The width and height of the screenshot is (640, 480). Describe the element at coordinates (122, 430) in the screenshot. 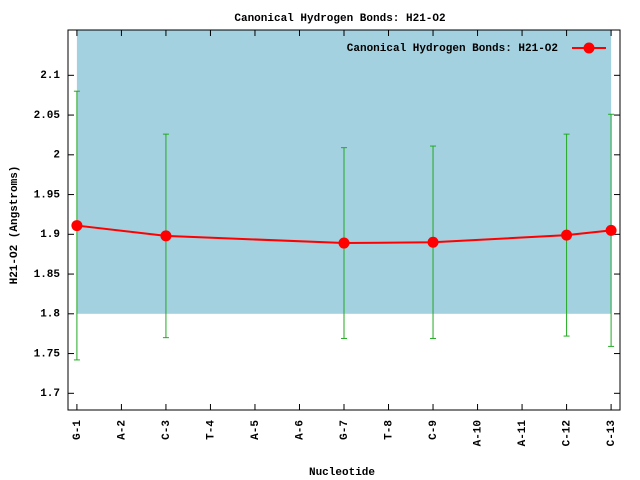

I see `x-tick-label: A-2` at that location.